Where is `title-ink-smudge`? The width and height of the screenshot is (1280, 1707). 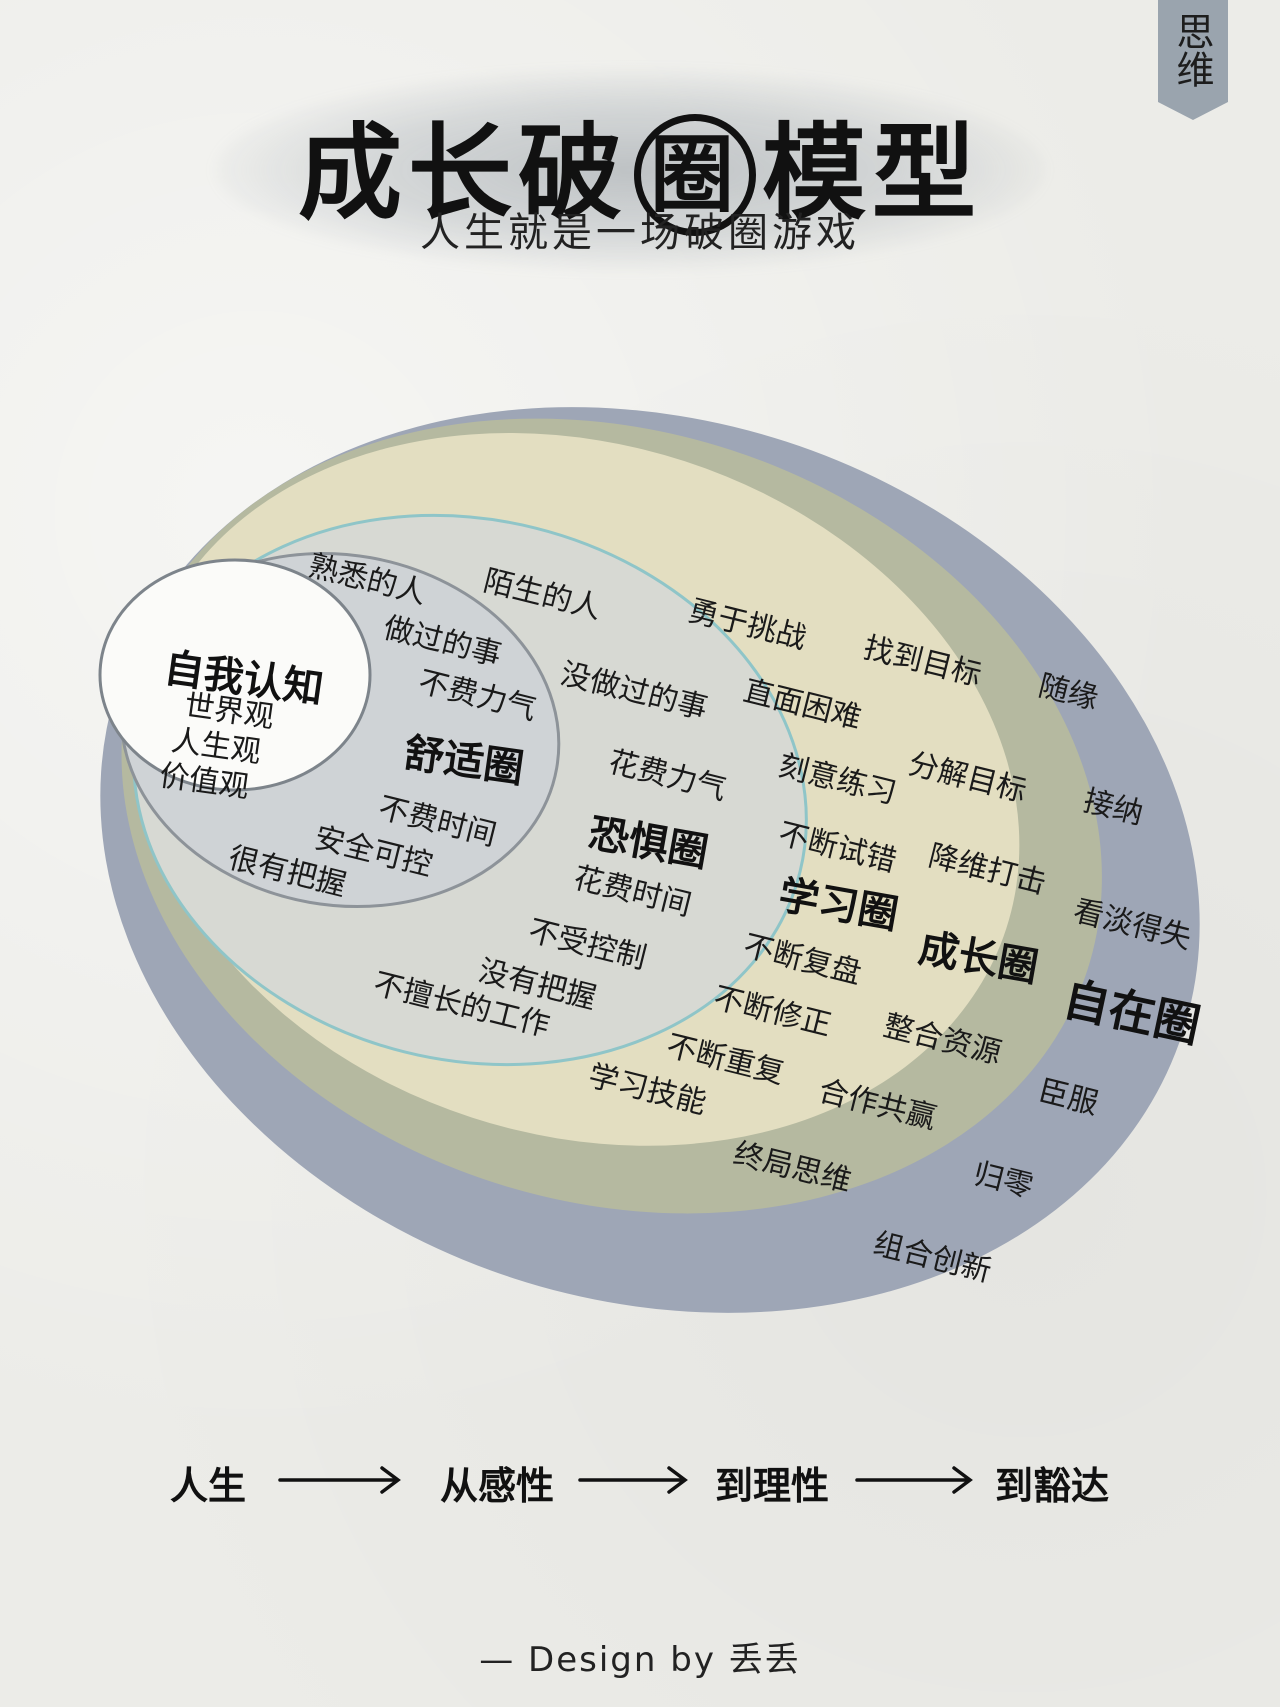
title-ink-smudge is located at coordinates (630, 170).